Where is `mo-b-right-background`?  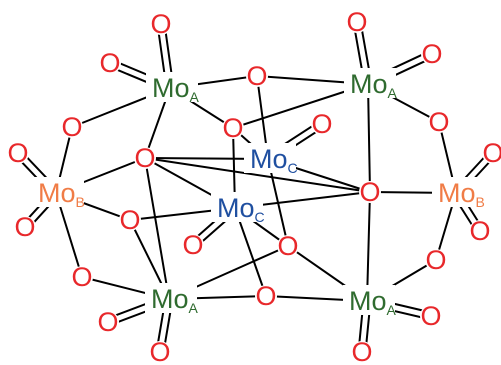
mo-b-right-background is located at coordinates (458, 192).